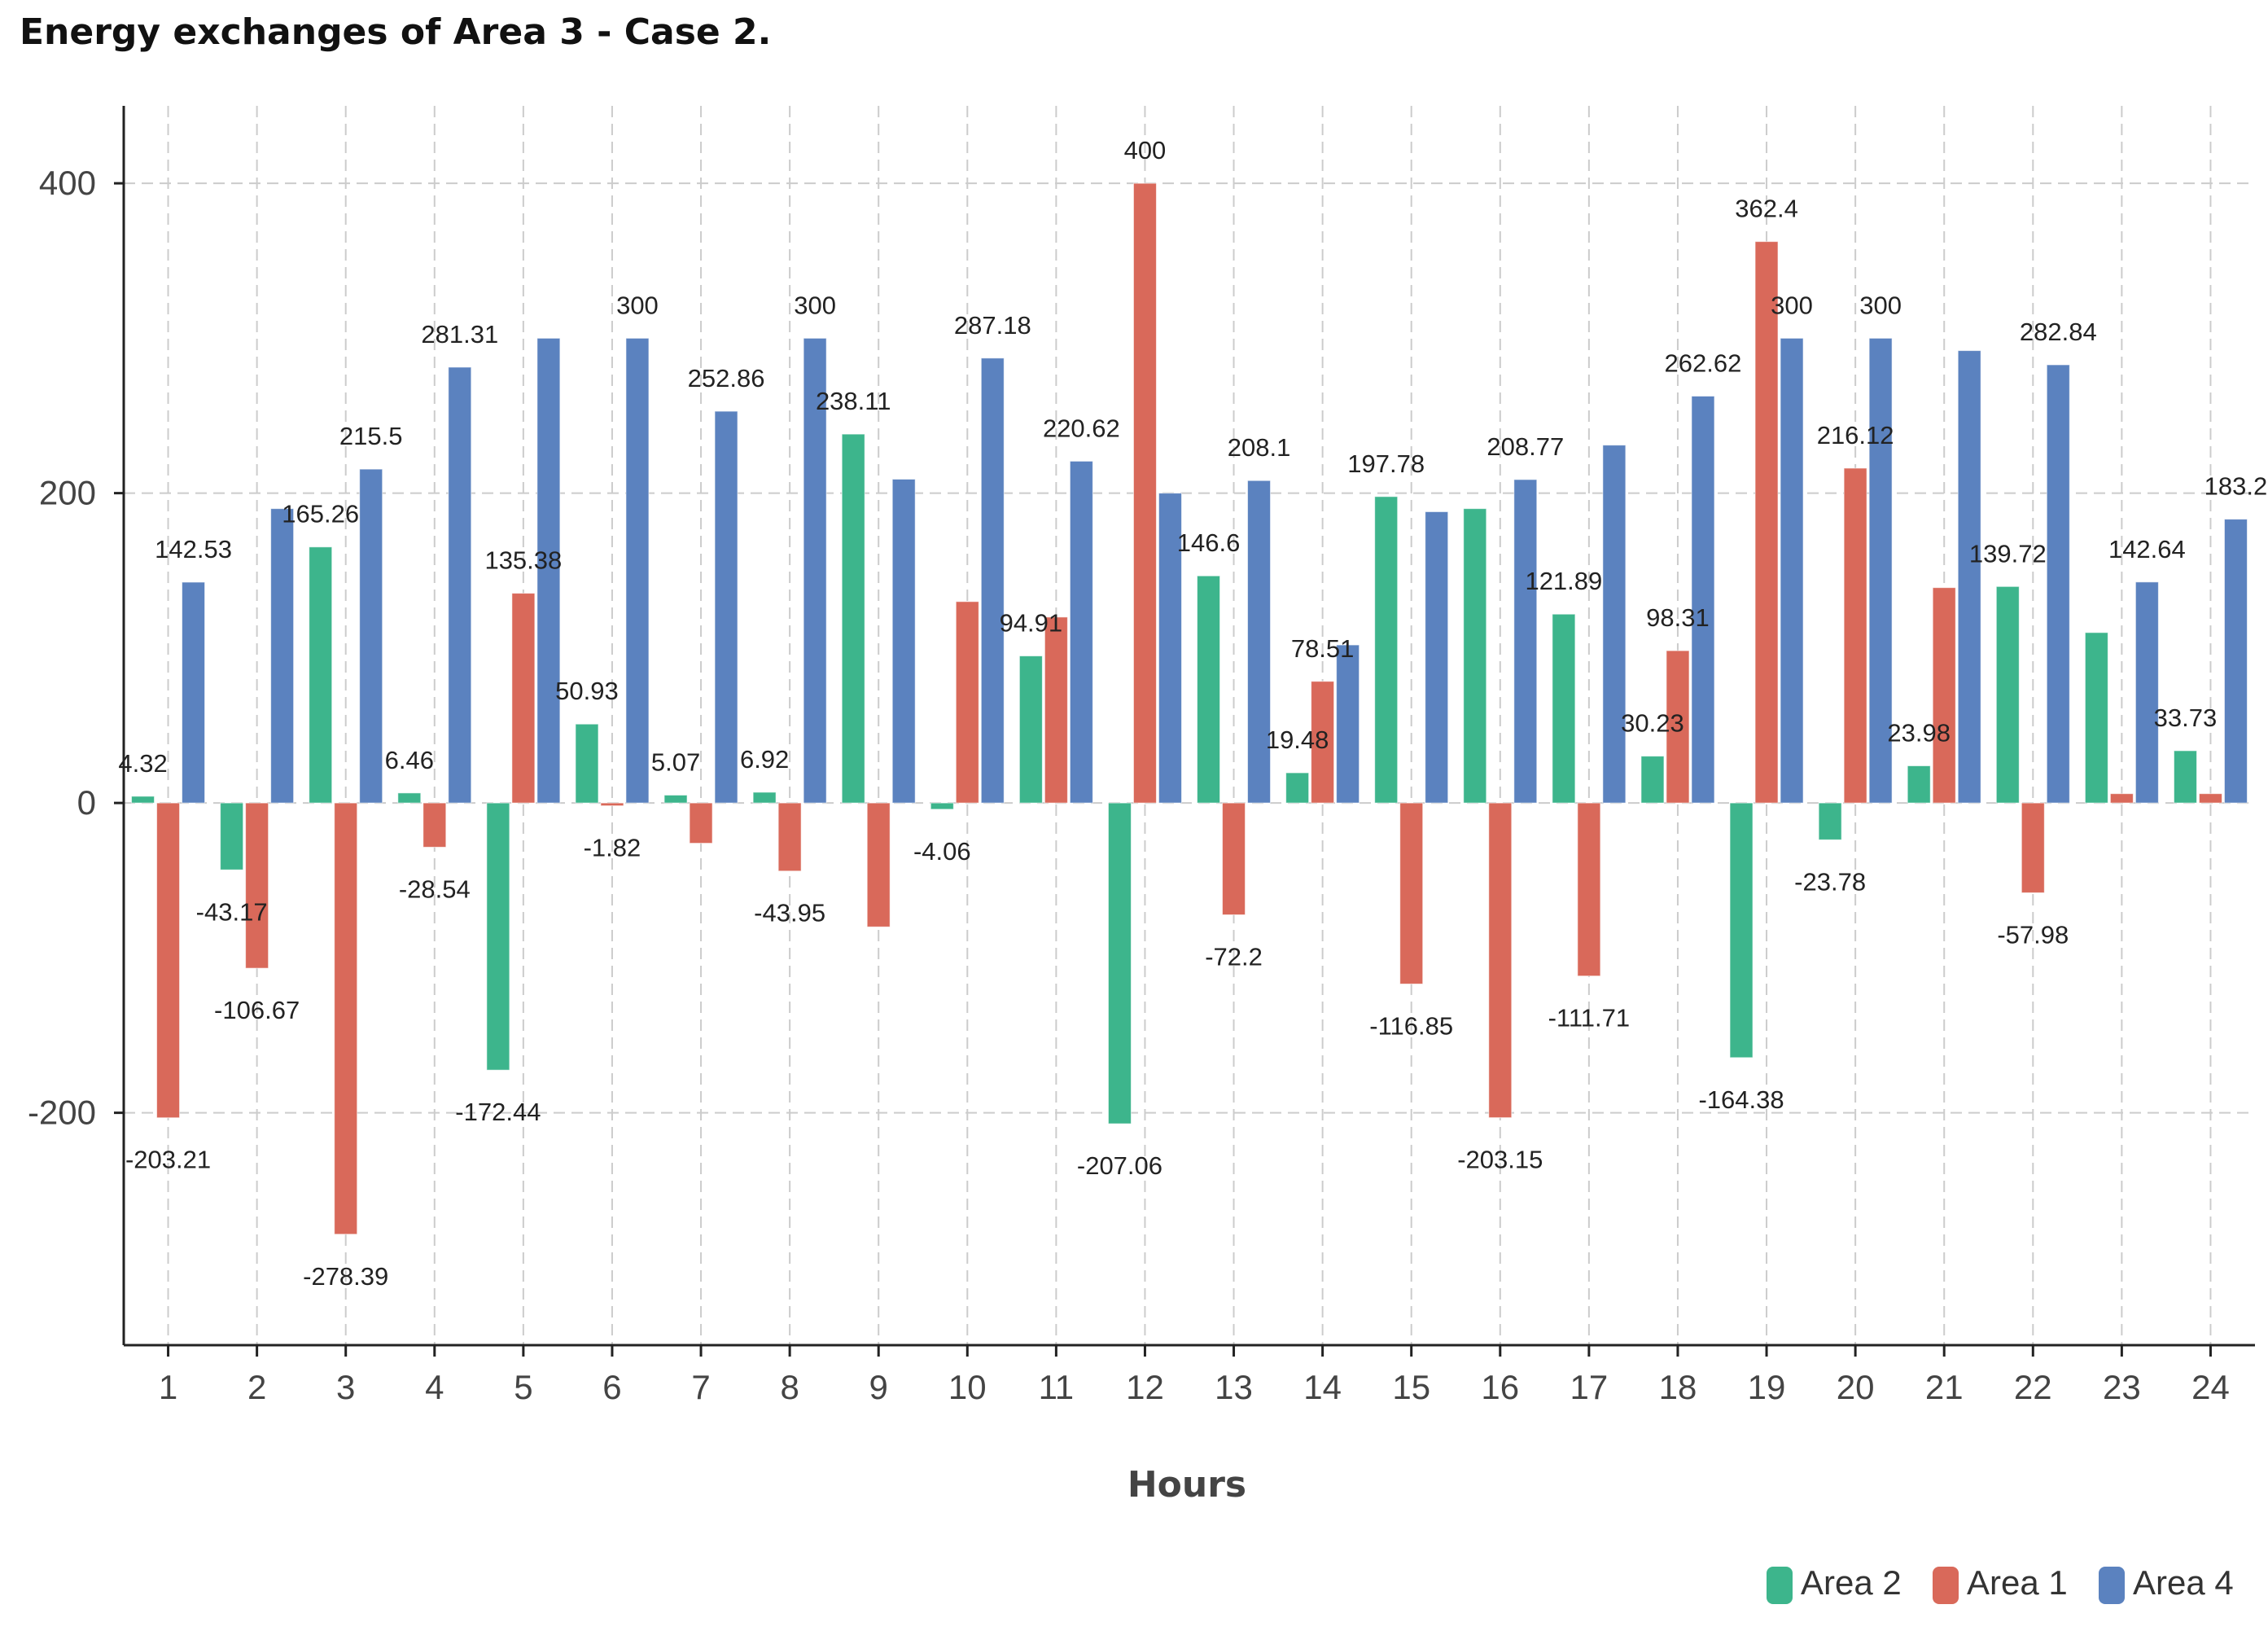 This screenshot has width=2268, height=1644. Describe the element at coordinates (675, 761) in the screenshot. I see `data-label-area-2-hour-7: 5.07` at that location.